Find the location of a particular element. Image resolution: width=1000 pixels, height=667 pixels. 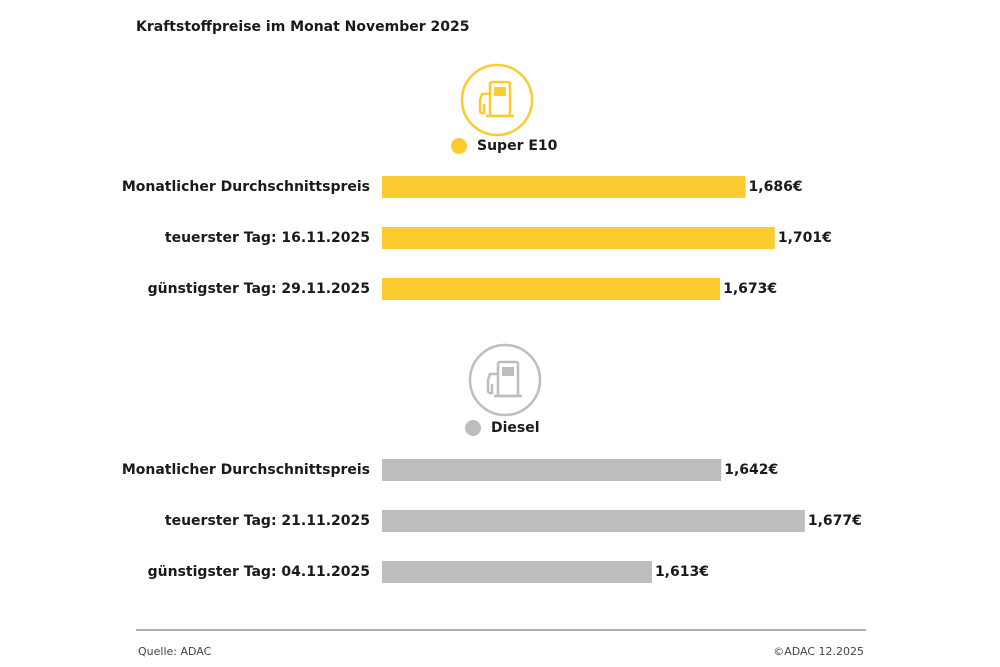

value-label: 1,701€ is located at coordinates (805, 238).